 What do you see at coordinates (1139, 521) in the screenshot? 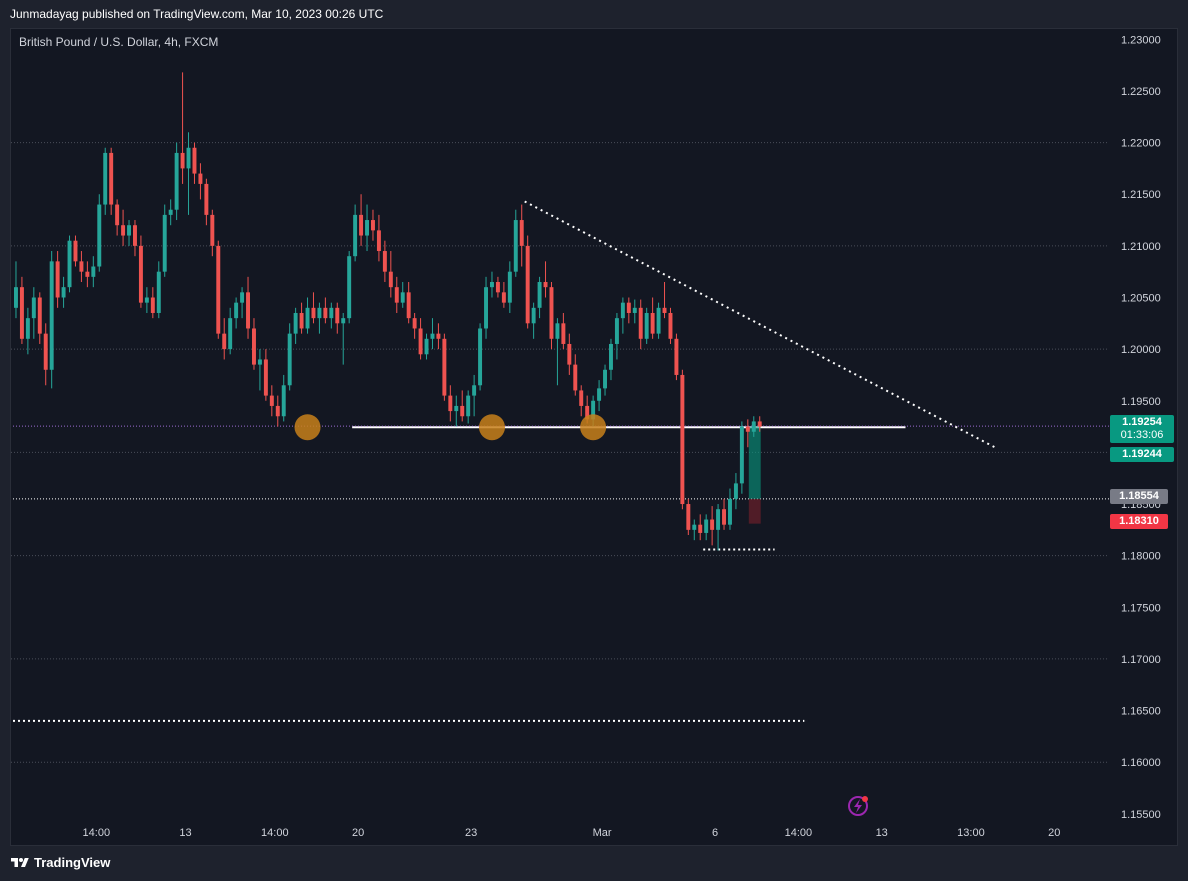
I see `red-level-tag: 1.18310` at bounding box center [1139, 521].